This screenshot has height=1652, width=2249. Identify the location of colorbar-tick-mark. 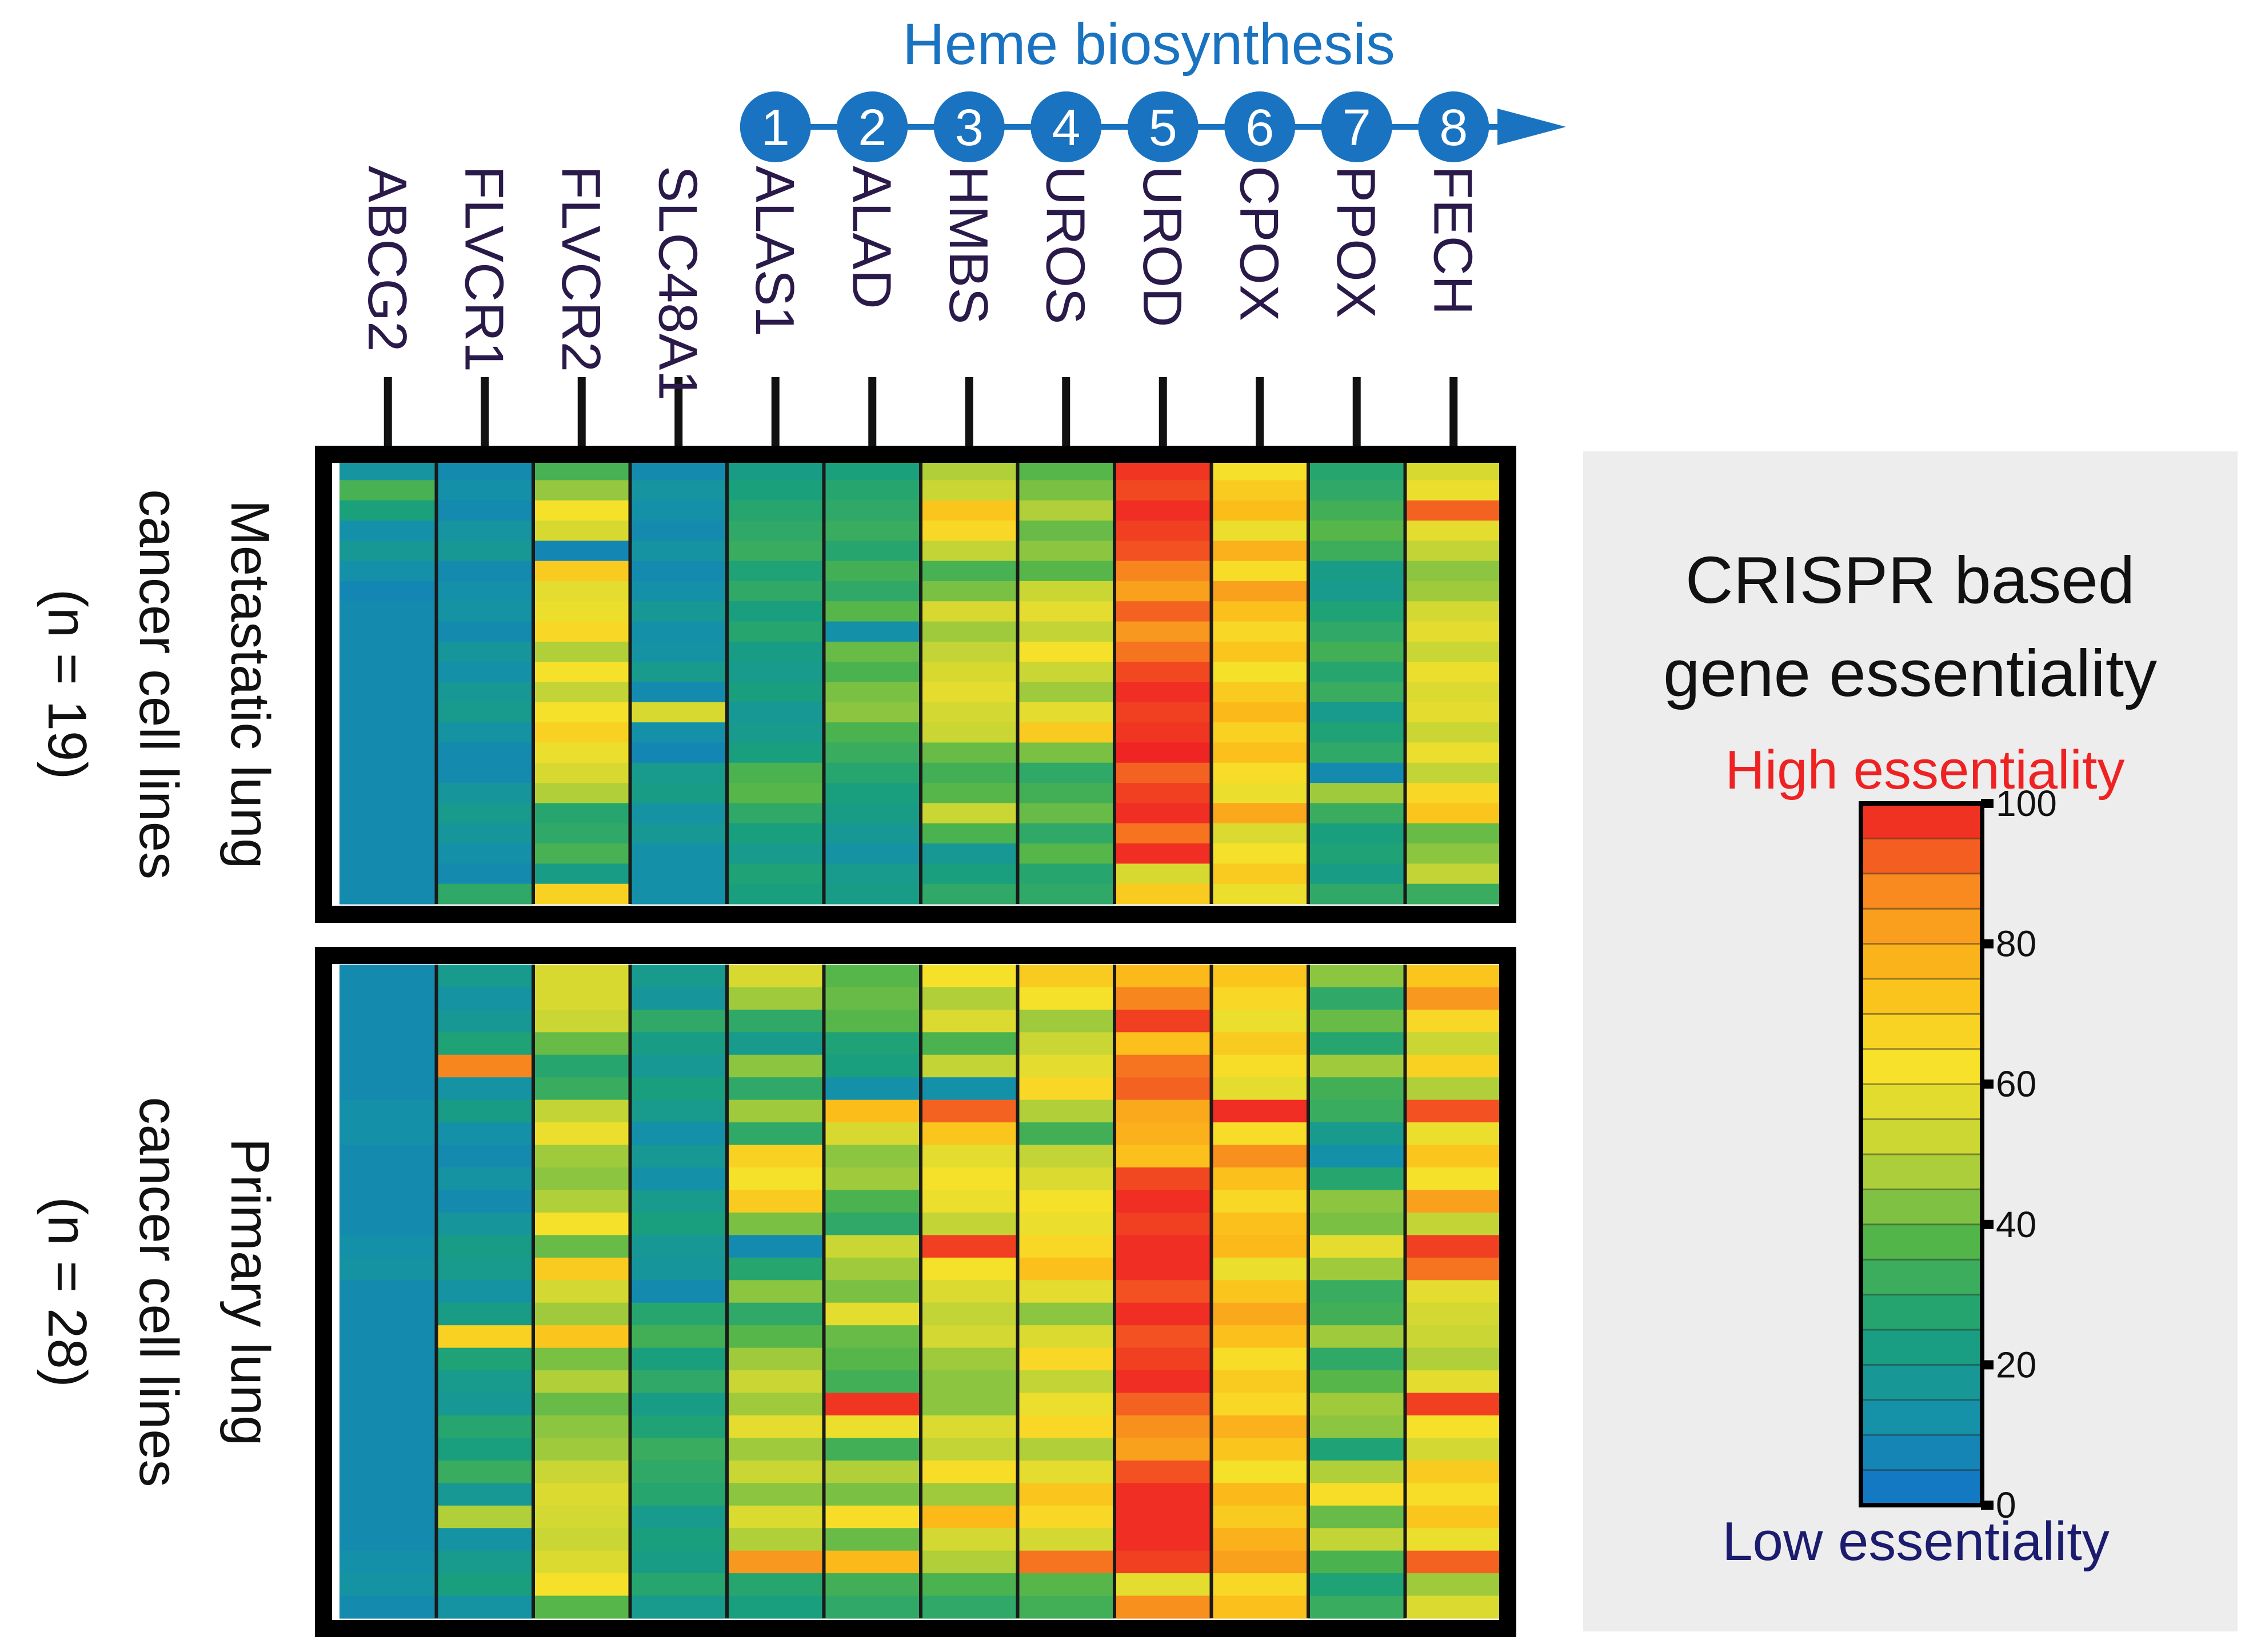
(1988, 1224).